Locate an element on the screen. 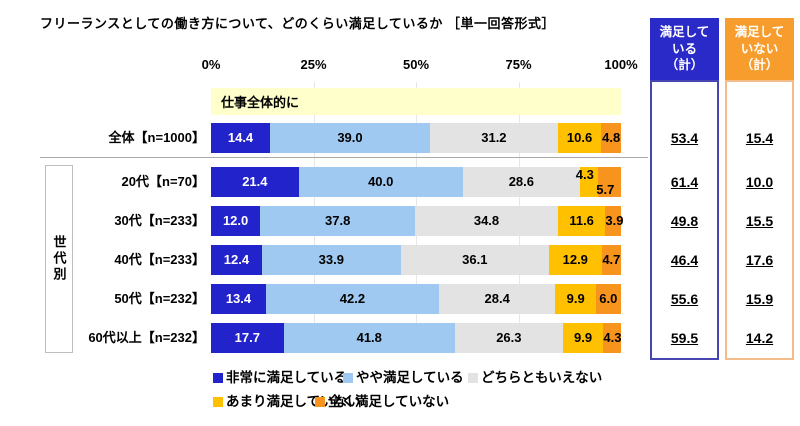 This screenshot has width=800, height=426. bar-segment: 13.4 is located at coordinates (238, 299).